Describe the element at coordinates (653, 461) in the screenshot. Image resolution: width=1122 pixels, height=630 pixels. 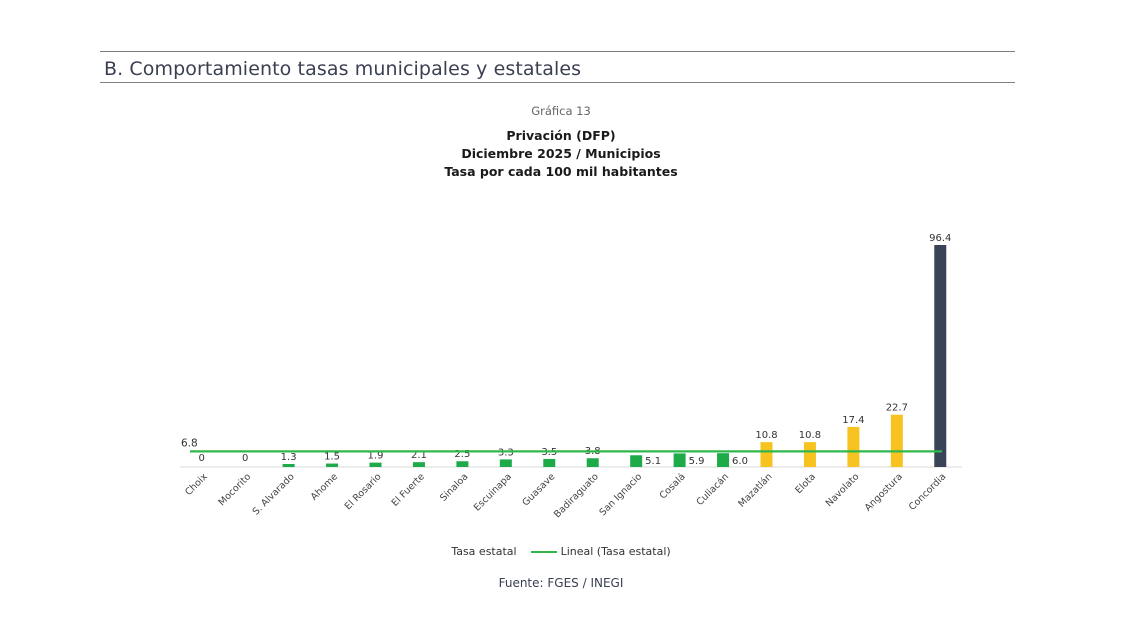
I see `bar-value-label: 5.1` at that location.